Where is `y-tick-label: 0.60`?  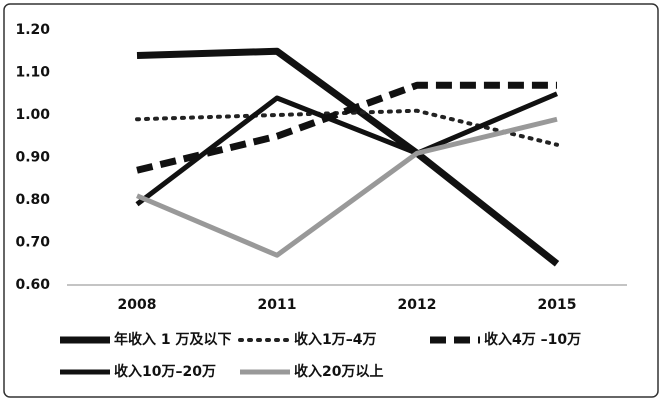 y-tick-label: 0.60 is located at coordinates (32, 285).